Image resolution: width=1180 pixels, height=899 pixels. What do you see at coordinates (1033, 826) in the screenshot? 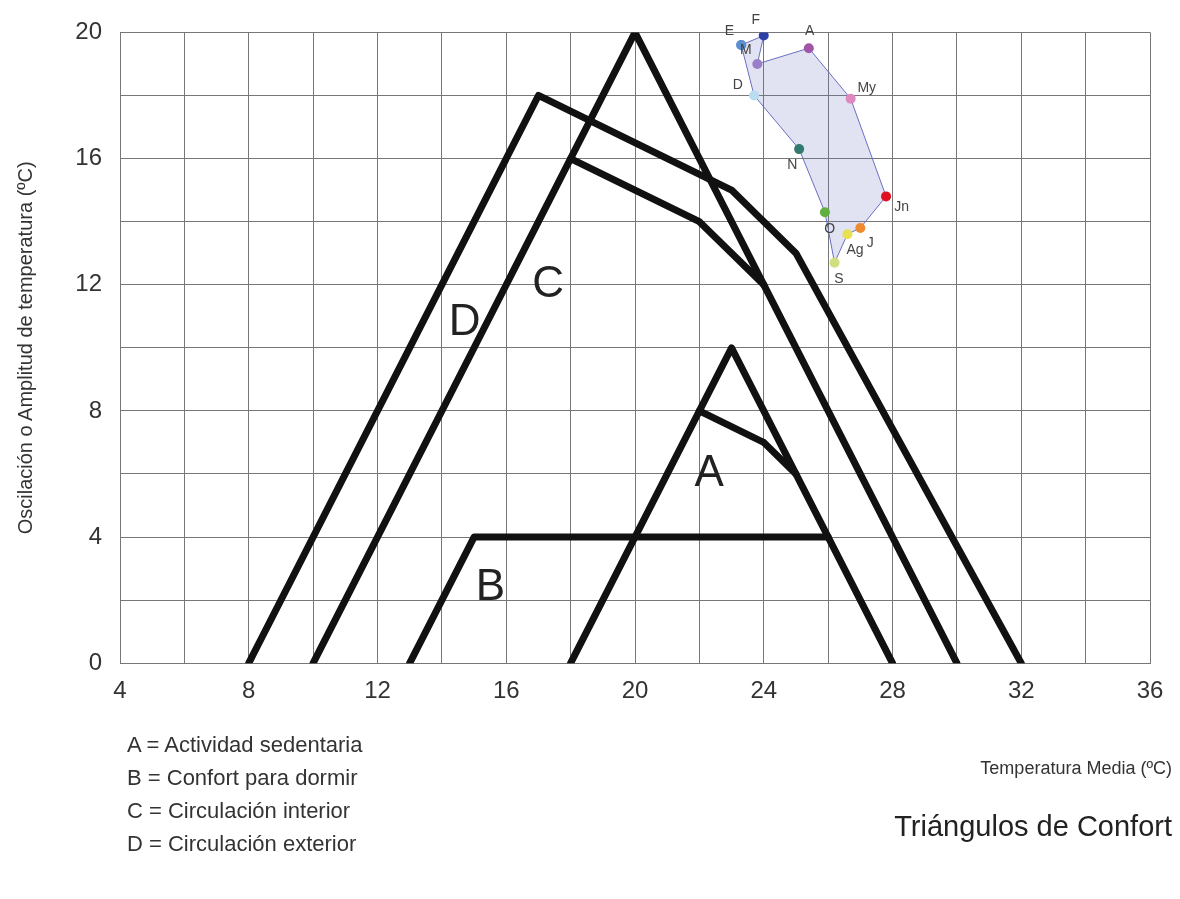
I see `text: Triángulos de Confort` at bounding box center [1033, 826].